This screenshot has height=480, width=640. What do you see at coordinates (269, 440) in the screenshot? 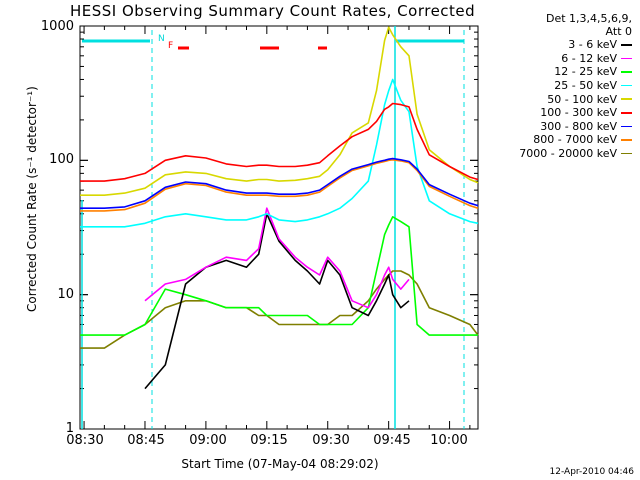
I see `x-tick-label: 09:15` at bounding box center [269, 440].